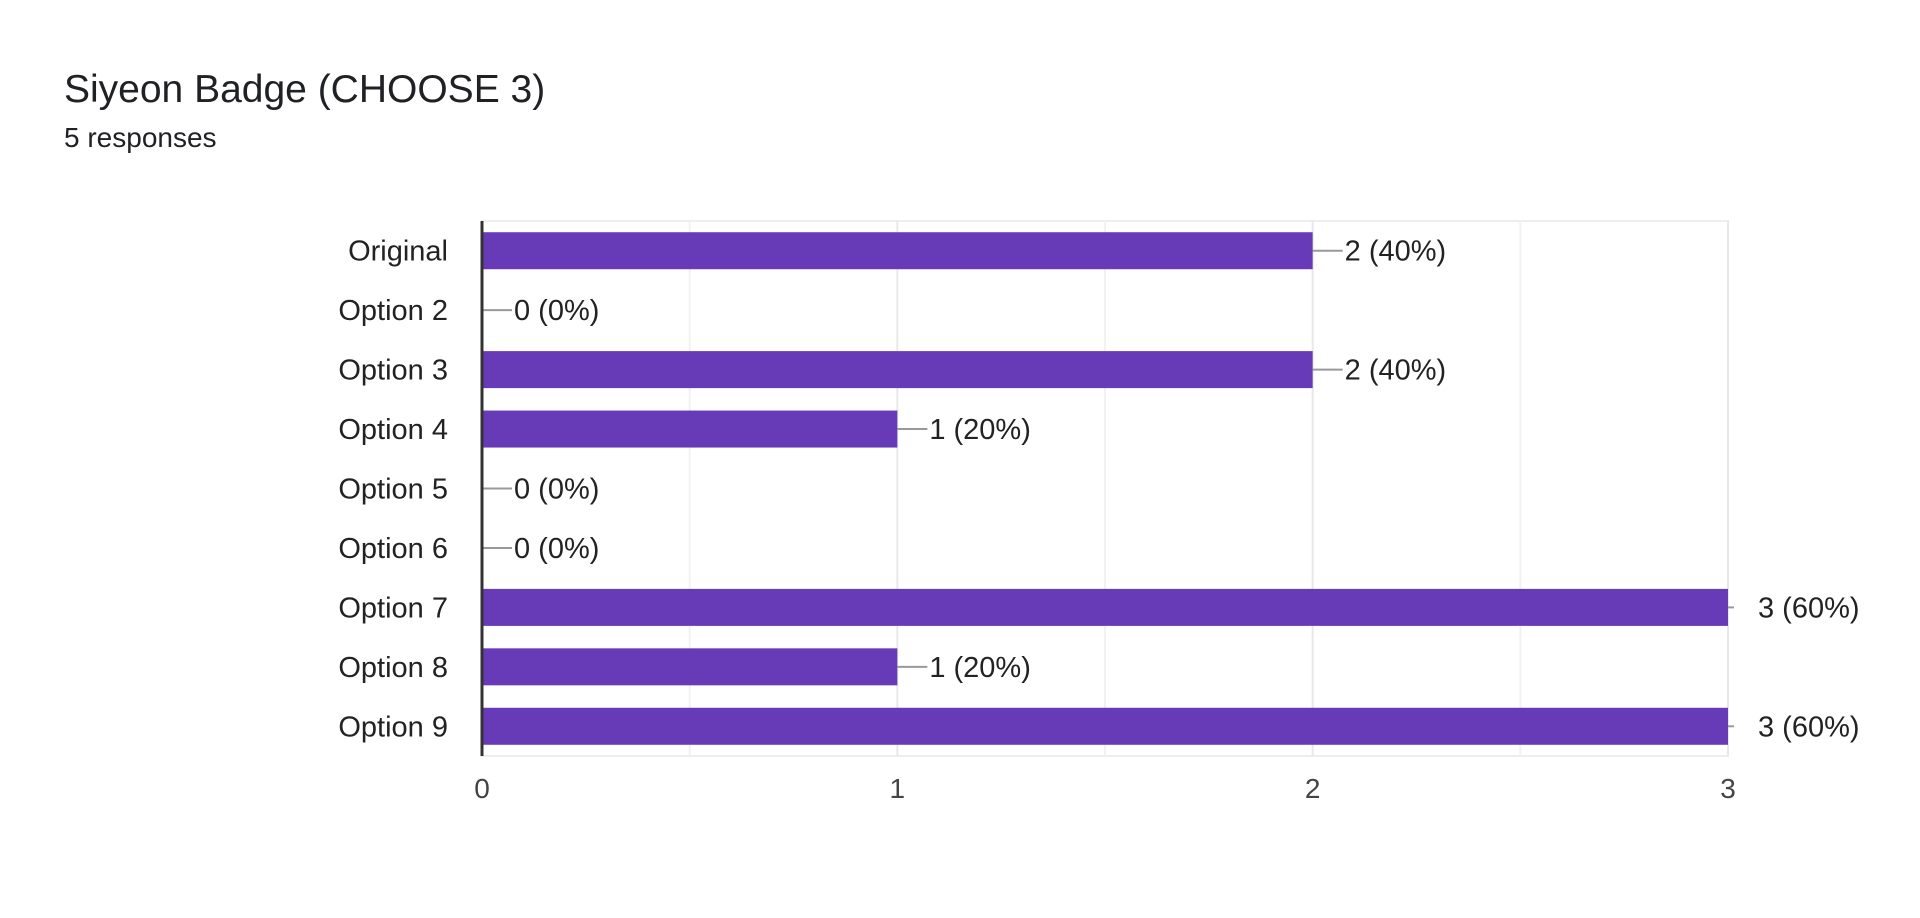  What do you see at coordinates (393, 668) in the screenshot?
I see `category-label: Option 8` at bounding box center [393, 668].